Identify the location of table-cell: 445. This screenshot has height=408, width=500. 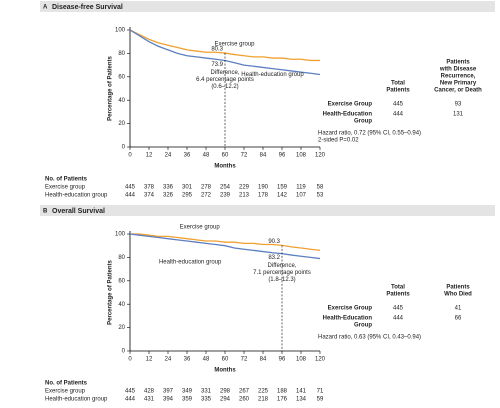
(398, 309).